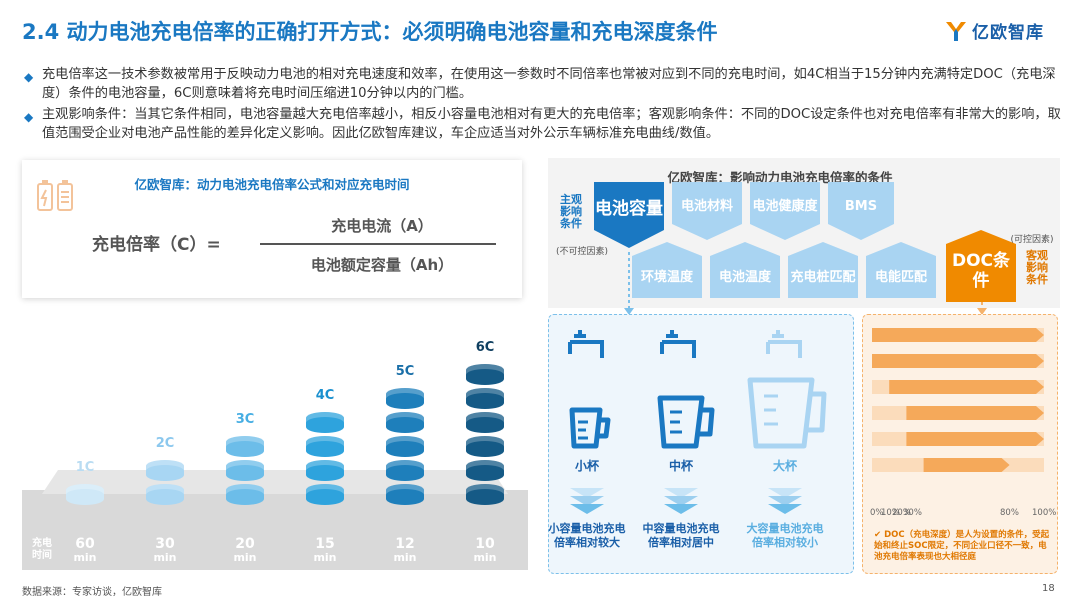 Image resolution: width=1080 pixels, height=607 pixels. What do you see at coordinates (85, 550) in the screenshot?
I see `column-time-label: 60 min` at bounding box center [85, 550].